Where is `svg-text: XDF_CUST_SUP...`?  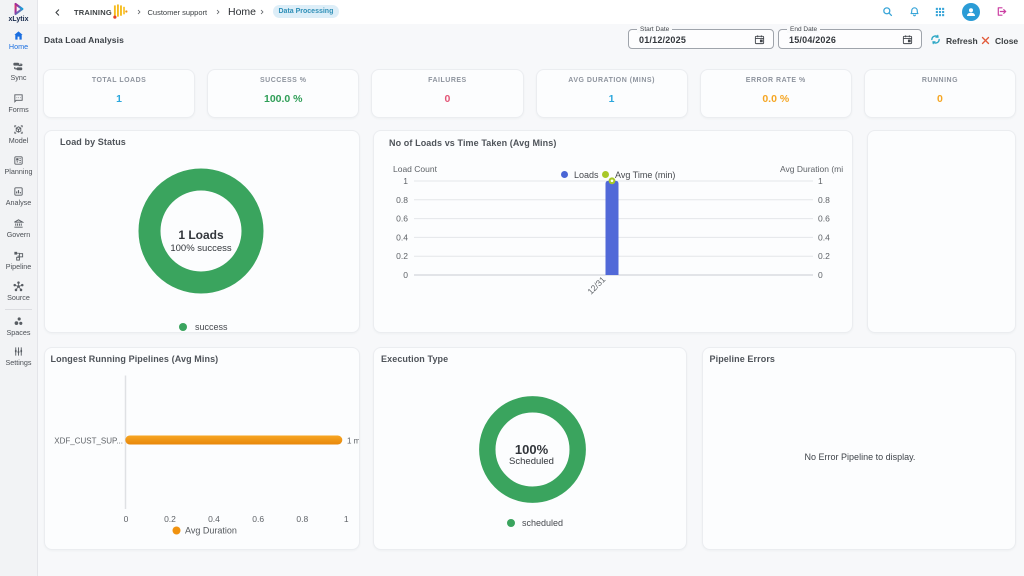 svg-text: XDF_CUST_SUP... is located at coordinates (88, 441).